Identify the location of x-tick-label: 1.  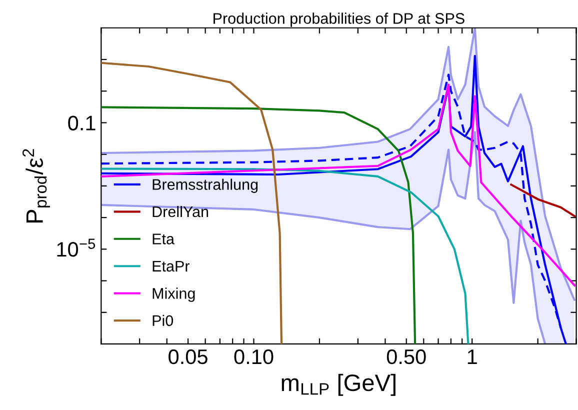
(472, 357).